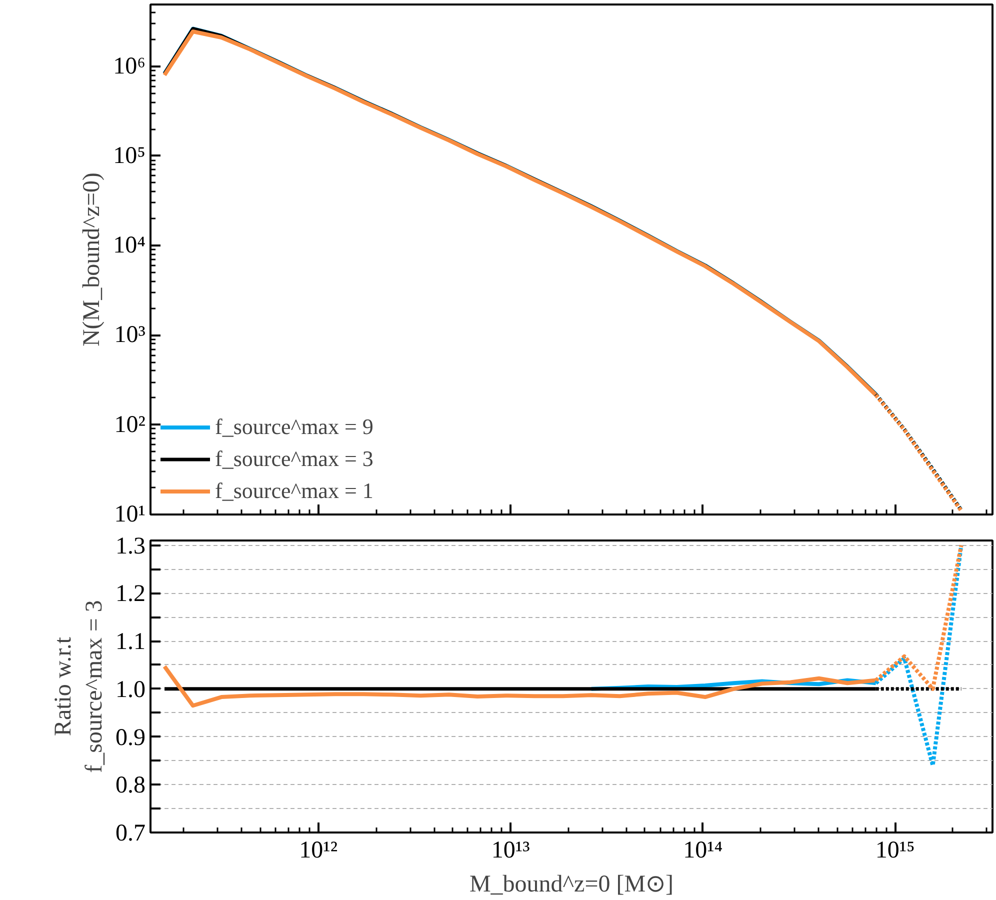  What do you see at coordinates (895, 851) in the screenshot?
I see `x-tick-label: 10¹⁵` at bounding box center [895, 851].